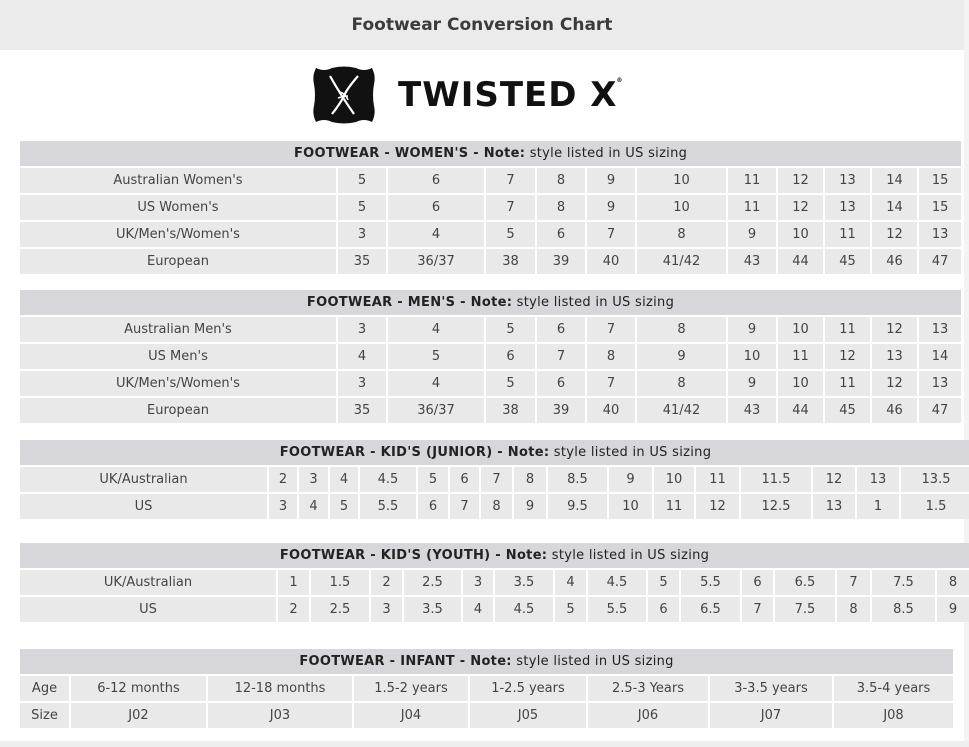 The width and height of the screenshot is (969, 747). What do you see at coordinates (494, 608) in the screenshot?
I see `table-row: US 2 2.5 3 3.5 4 4.5 5 5.5 6 6.5 7 7.5 8 8.5 9` at bounding box center [494, 608].